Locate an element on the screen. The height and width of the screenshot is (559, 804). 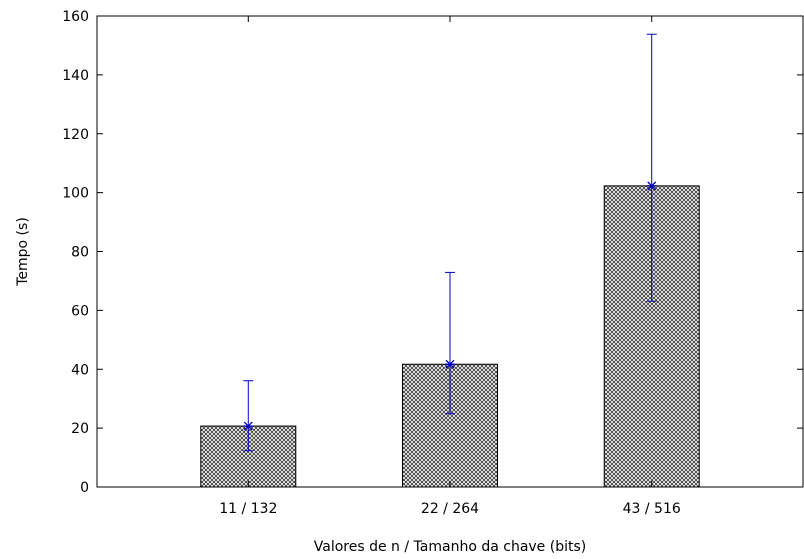
x-tick-label: 22 / 264 is located at coordinates (450, 509).